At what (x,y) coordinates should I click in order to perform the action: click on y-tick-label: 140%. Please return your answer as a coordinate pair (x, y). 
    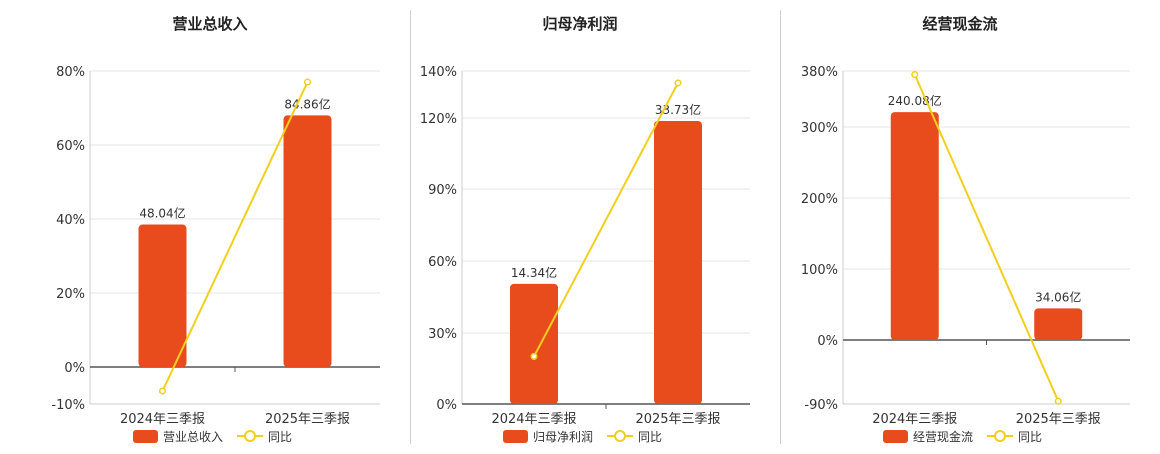
    Looking at the image, I should click on (438, 72).